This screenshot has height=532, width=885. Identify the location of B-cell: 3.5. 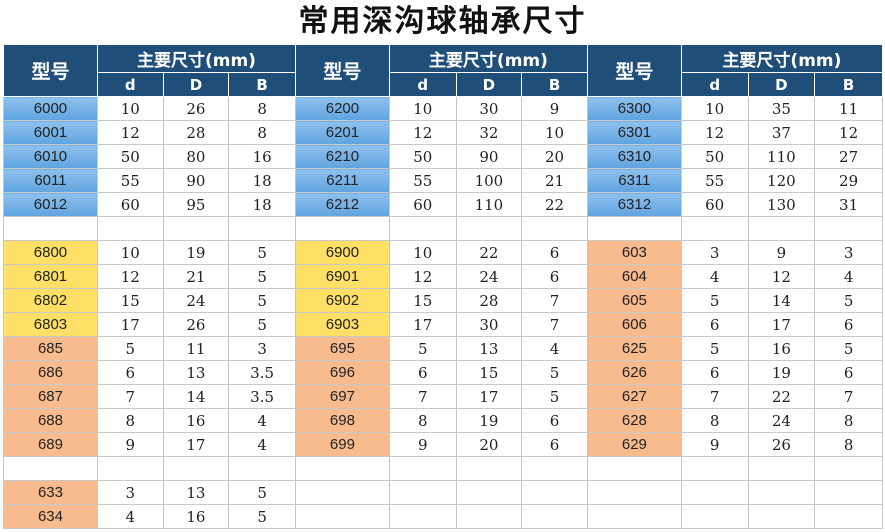
(262, 396).